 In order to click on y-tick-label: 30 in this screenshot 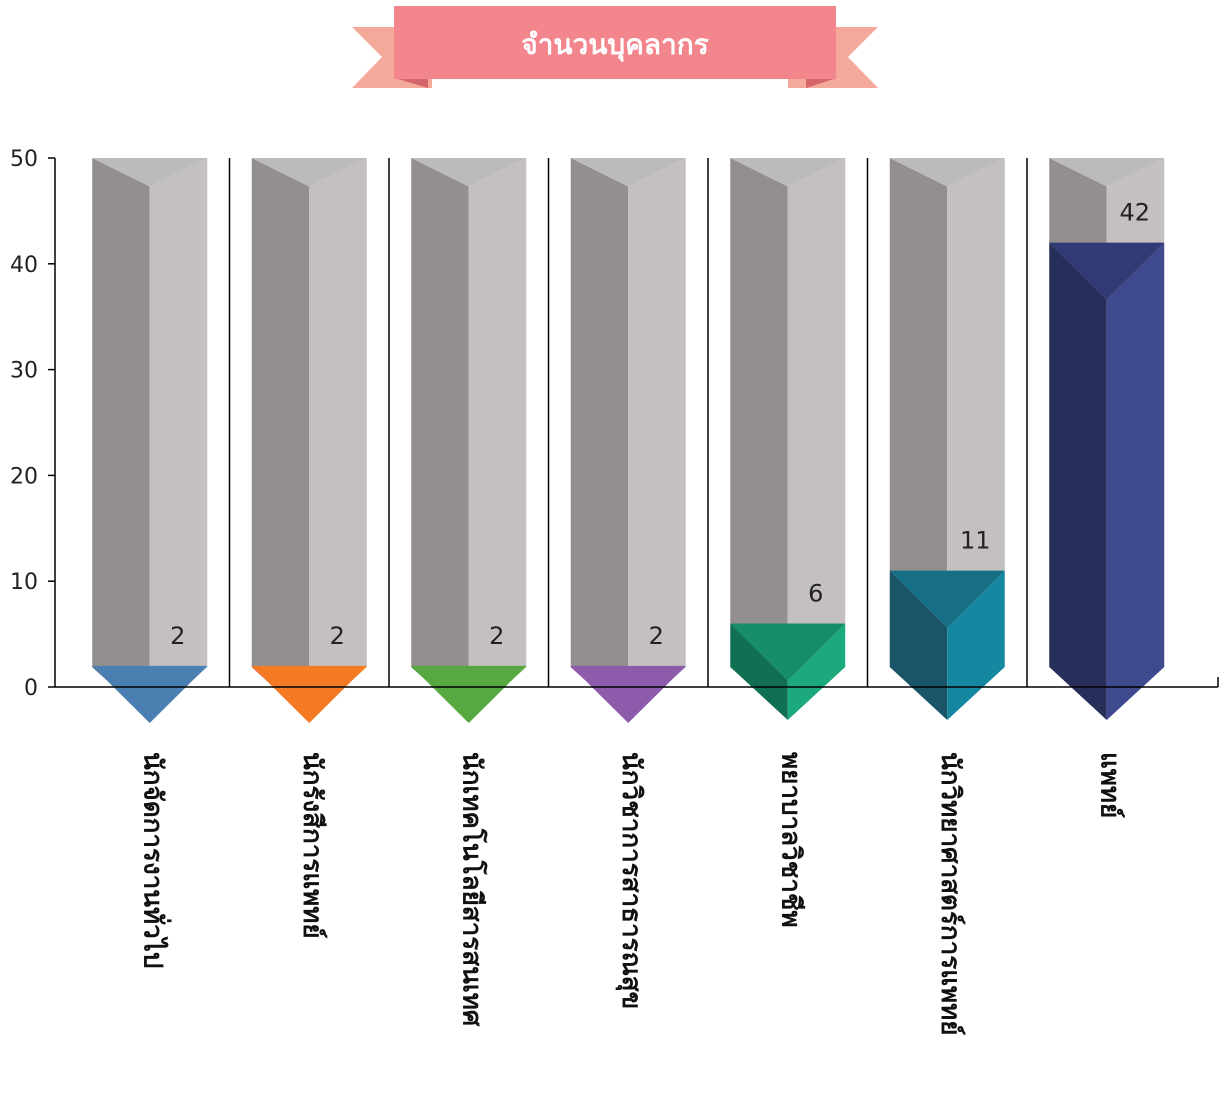, I will do `click(24, 371)`.